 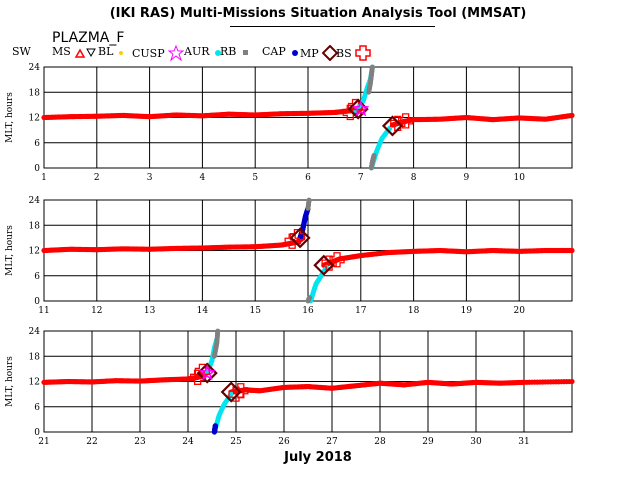 I want to click on x-tick-label: 30, so click(x=476, y=442).